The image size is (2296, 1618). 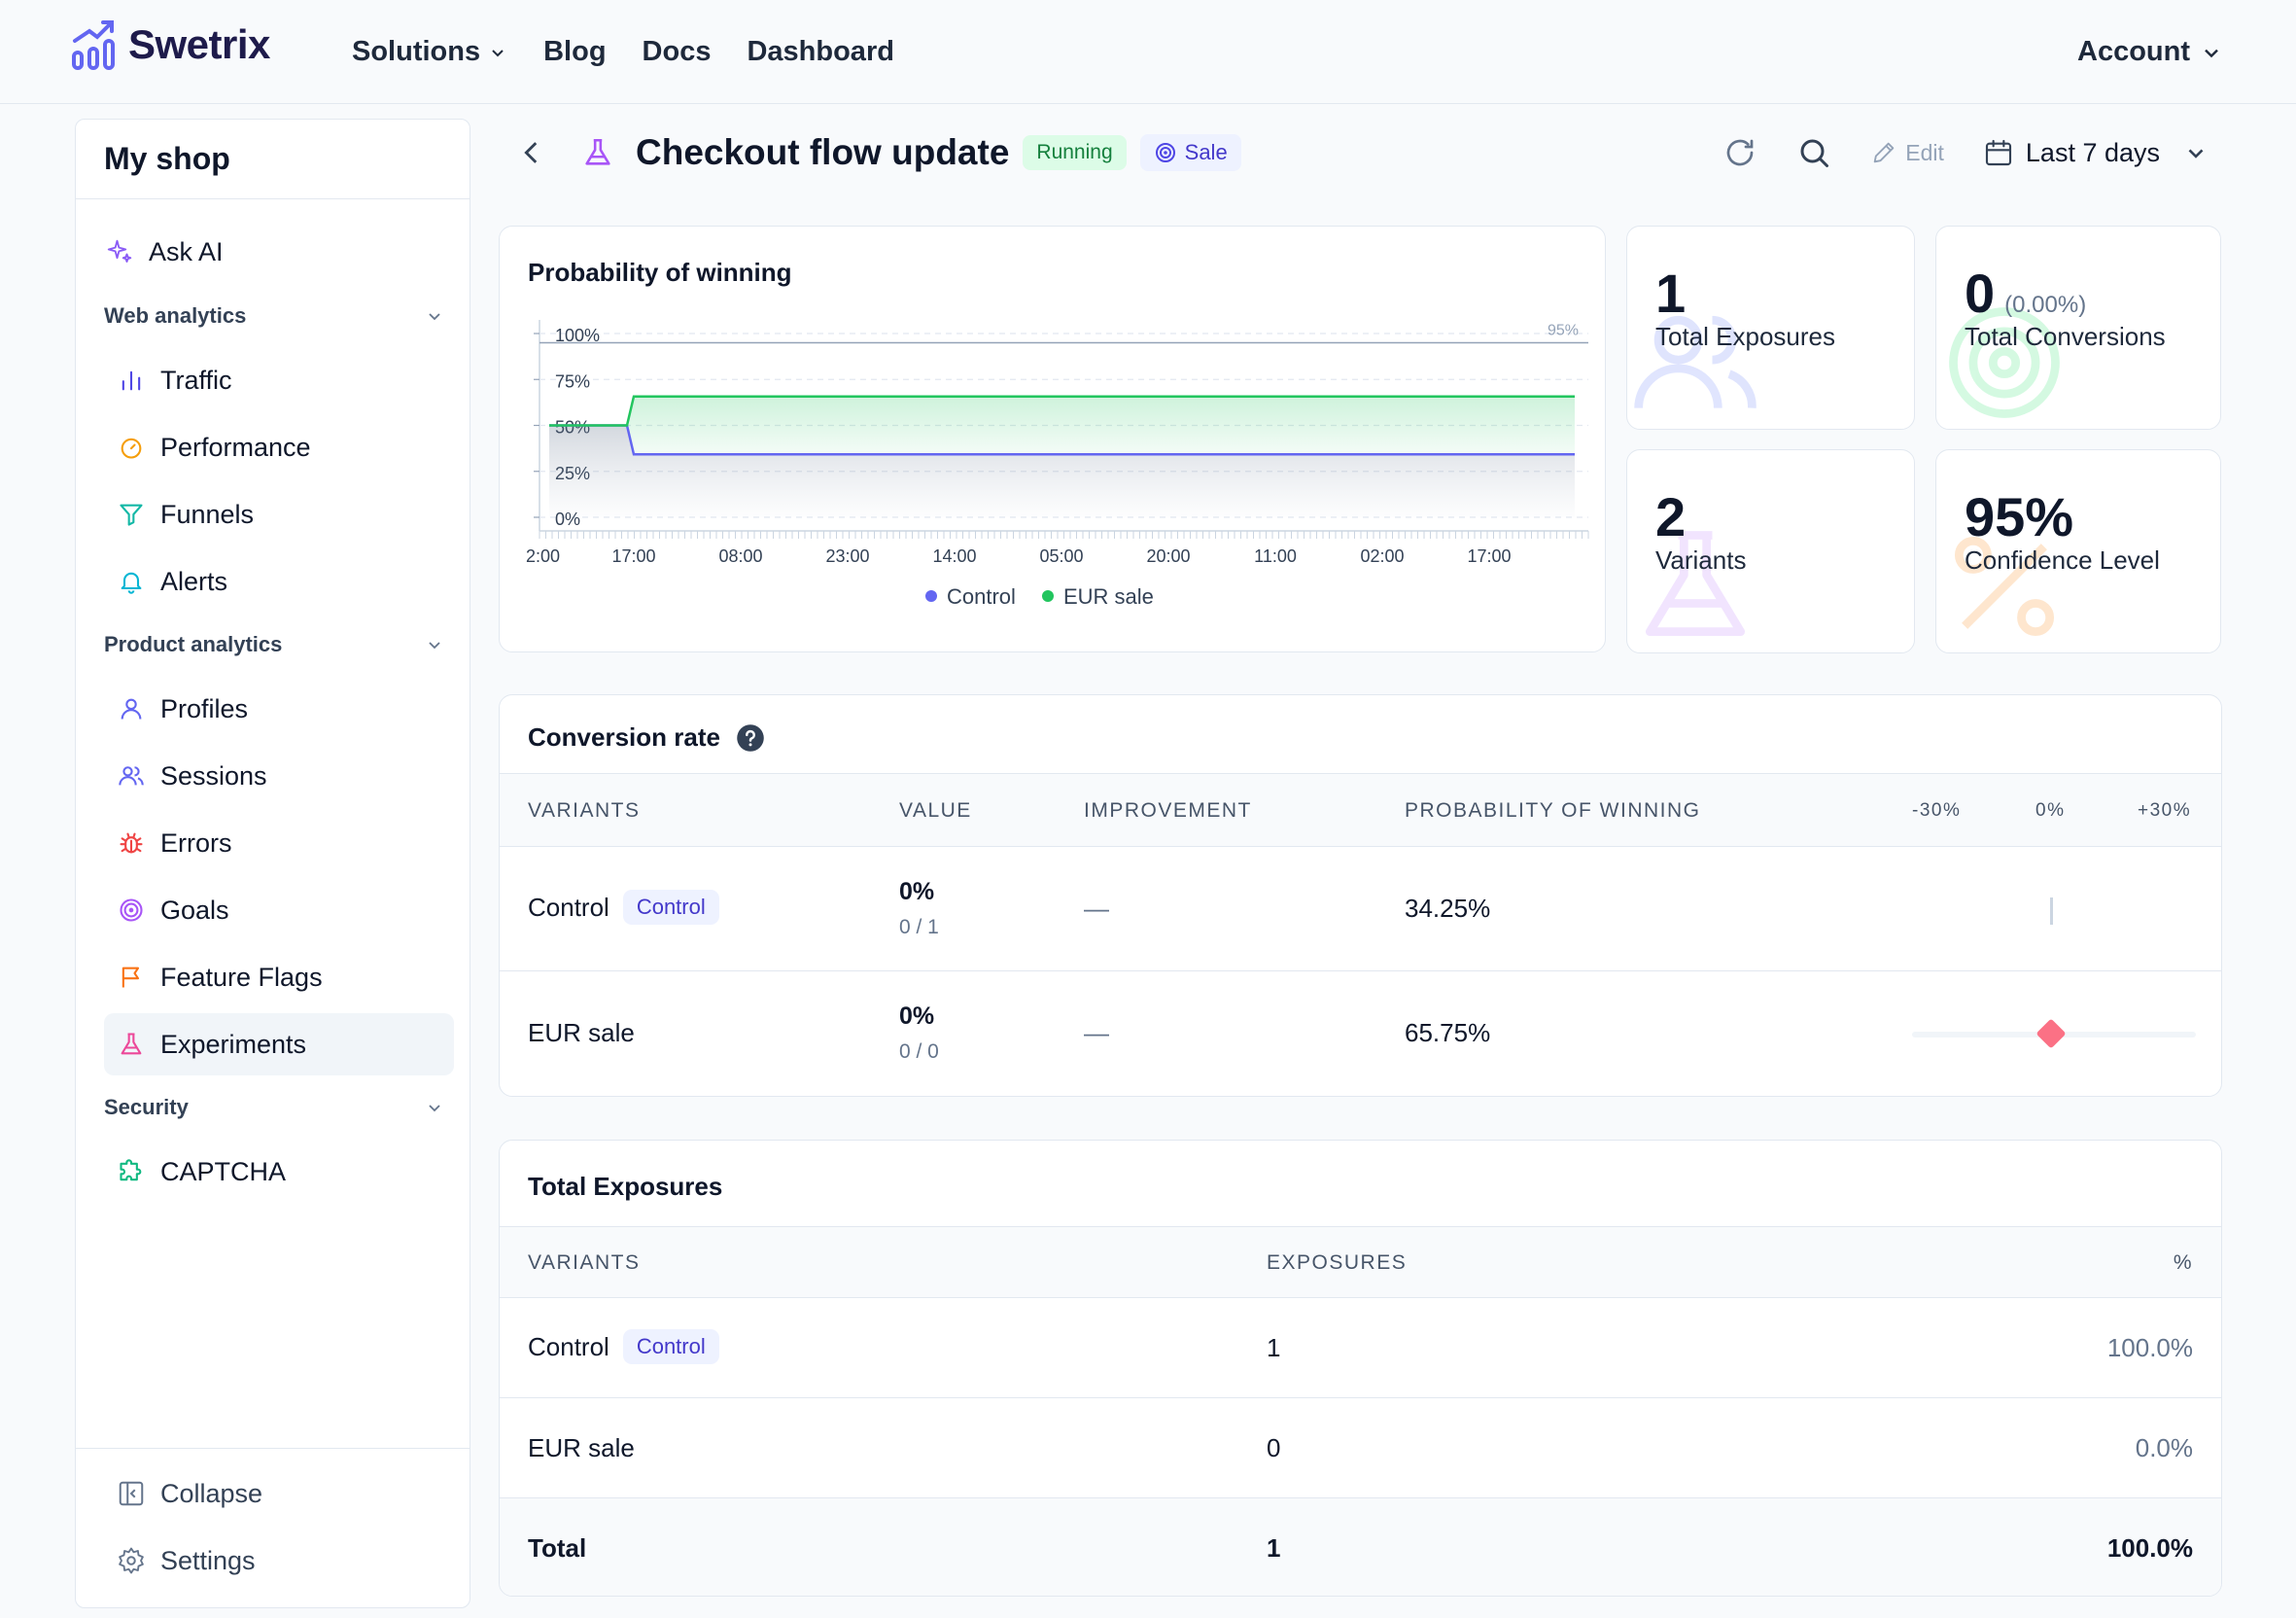 What do you see at coordinates (204, 708) in the screenshot?
I see `sidebar-item-label: Profiles` at bounding box center [204, 708].